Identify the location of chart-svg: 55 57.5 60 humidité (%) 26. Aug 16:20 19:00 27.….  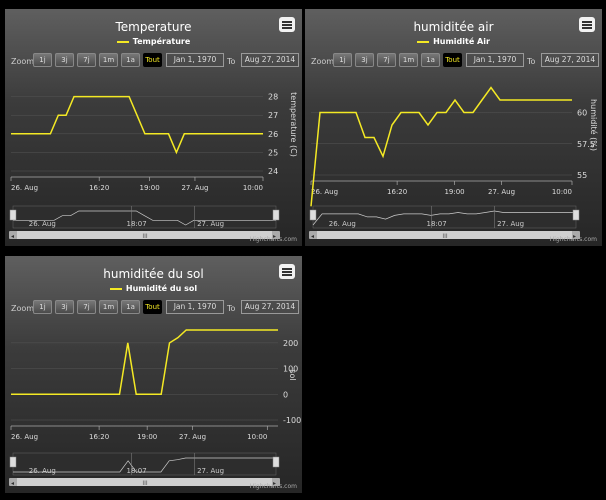
(454, 163).